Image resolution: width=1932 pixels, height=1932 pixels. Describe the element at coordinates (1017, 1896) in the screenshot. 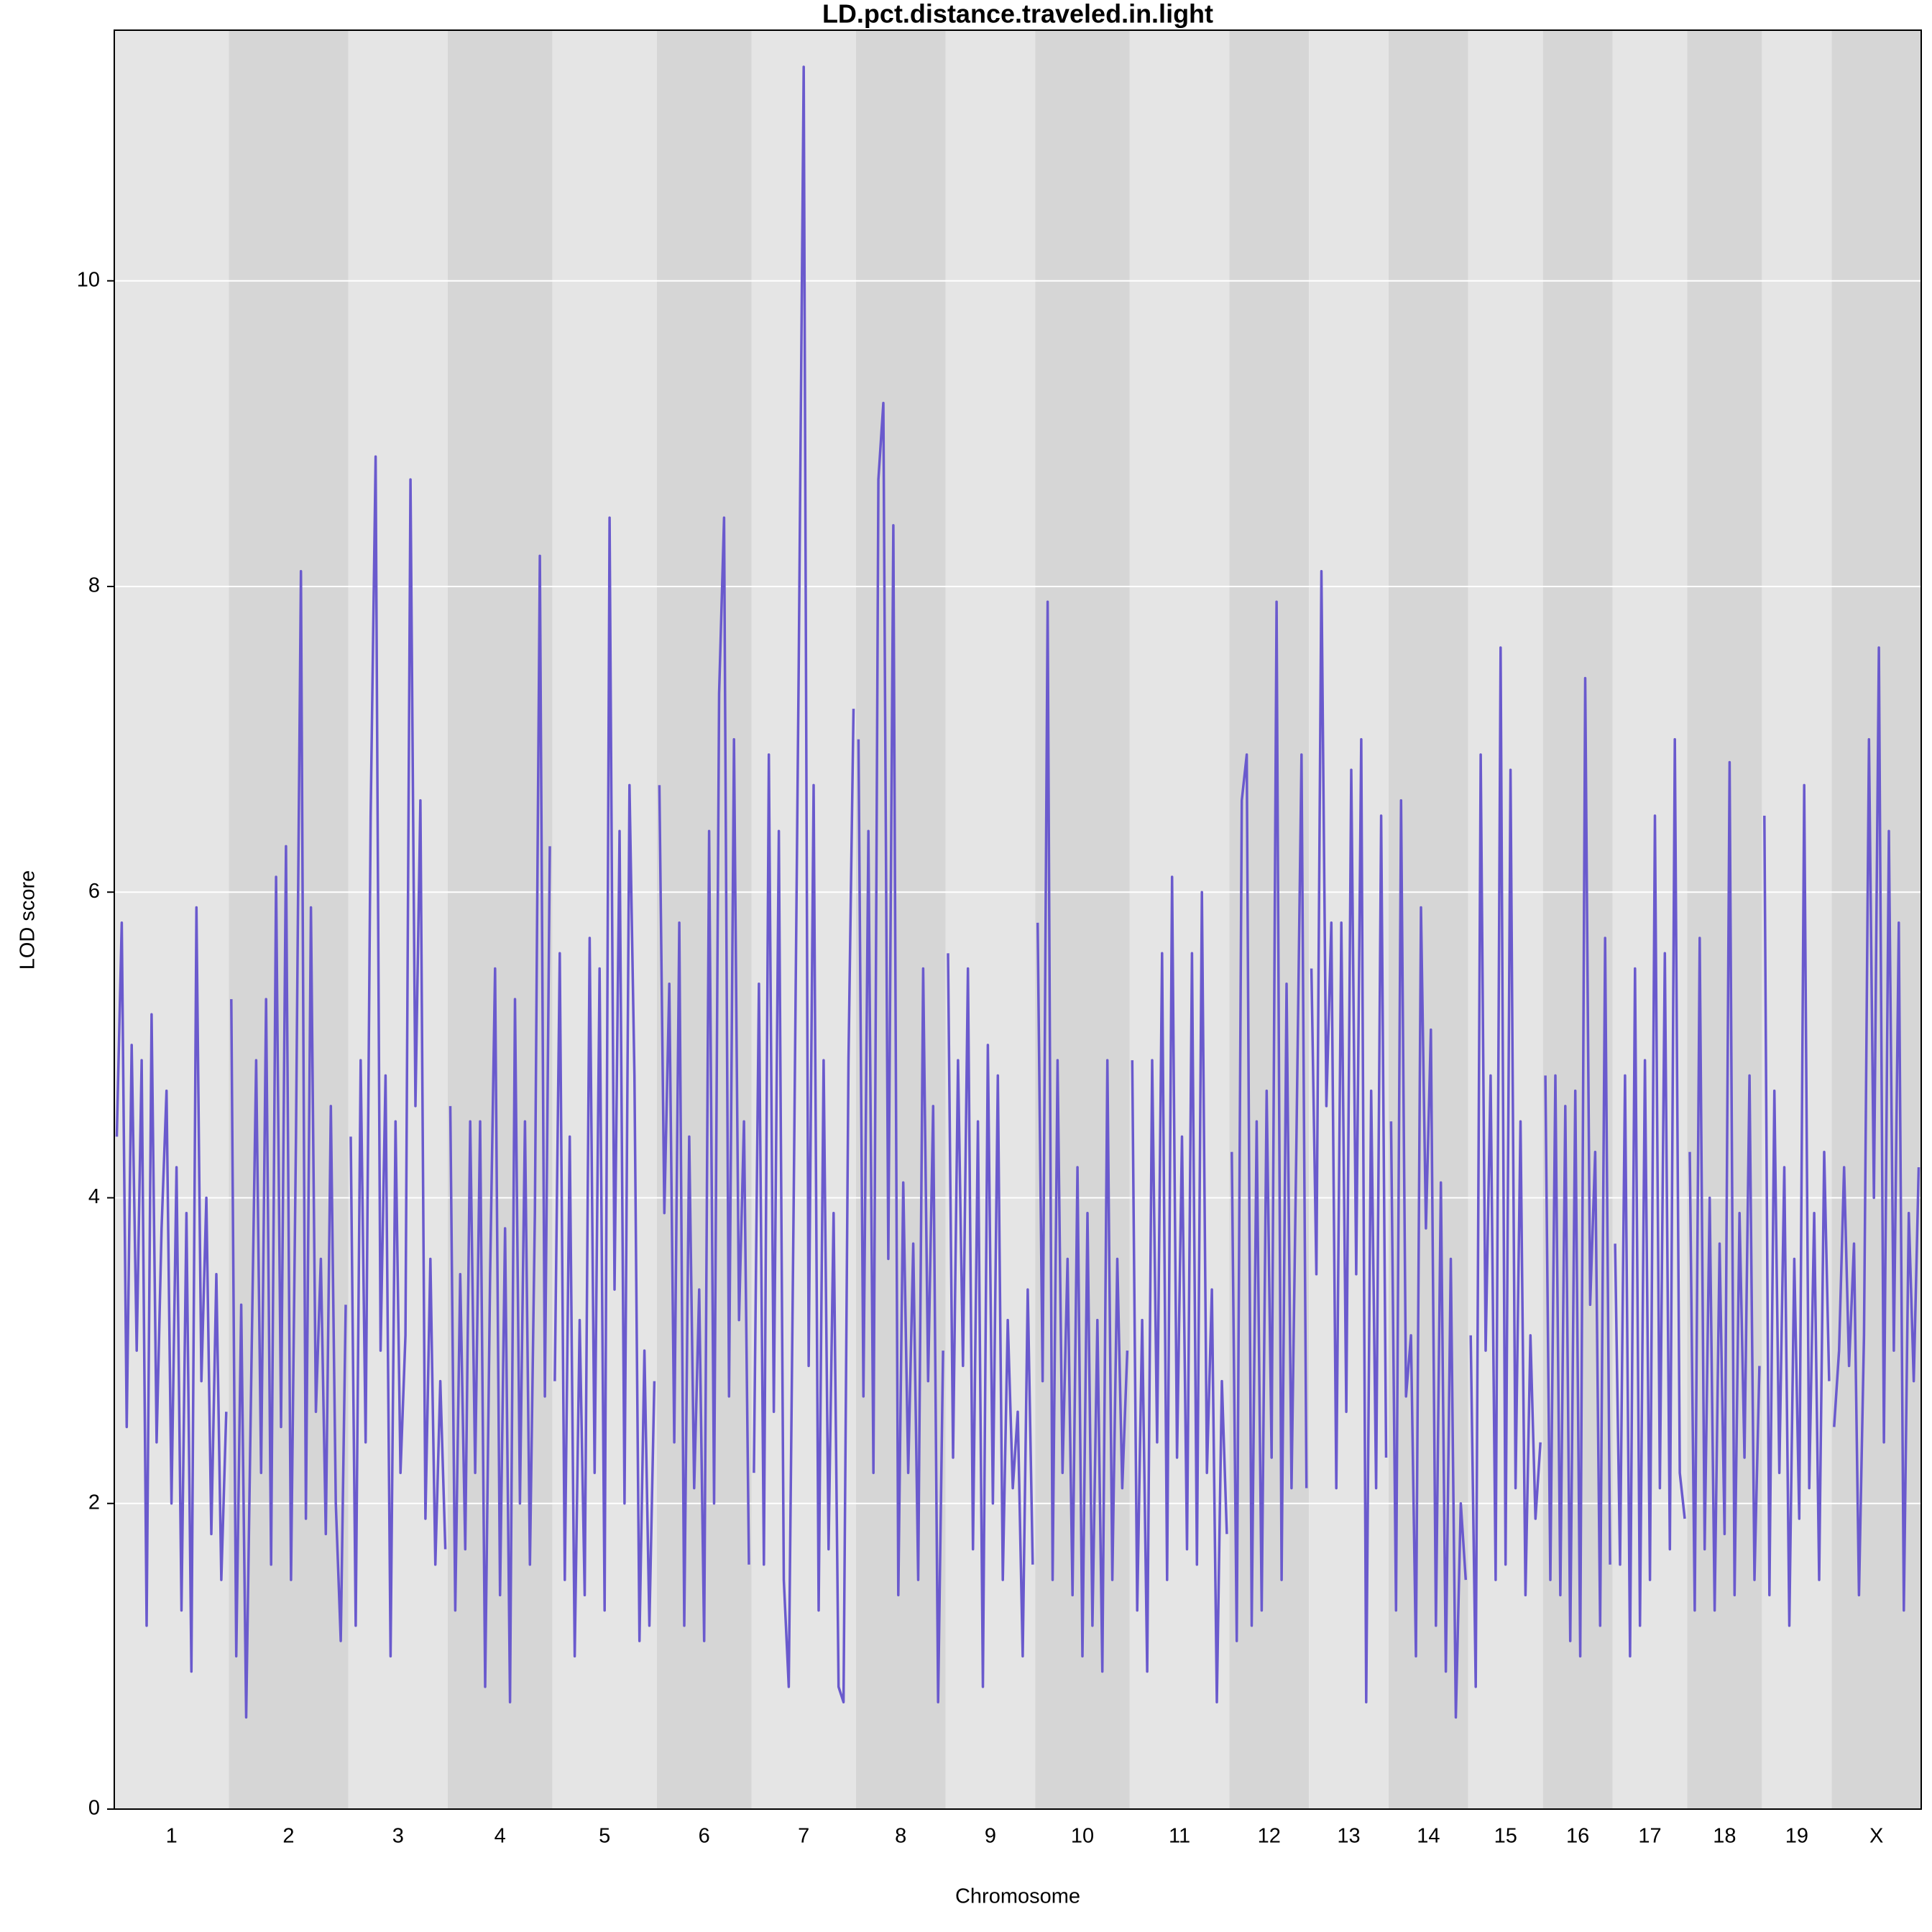

I see `x-axis-label: Chromosome` at that location.